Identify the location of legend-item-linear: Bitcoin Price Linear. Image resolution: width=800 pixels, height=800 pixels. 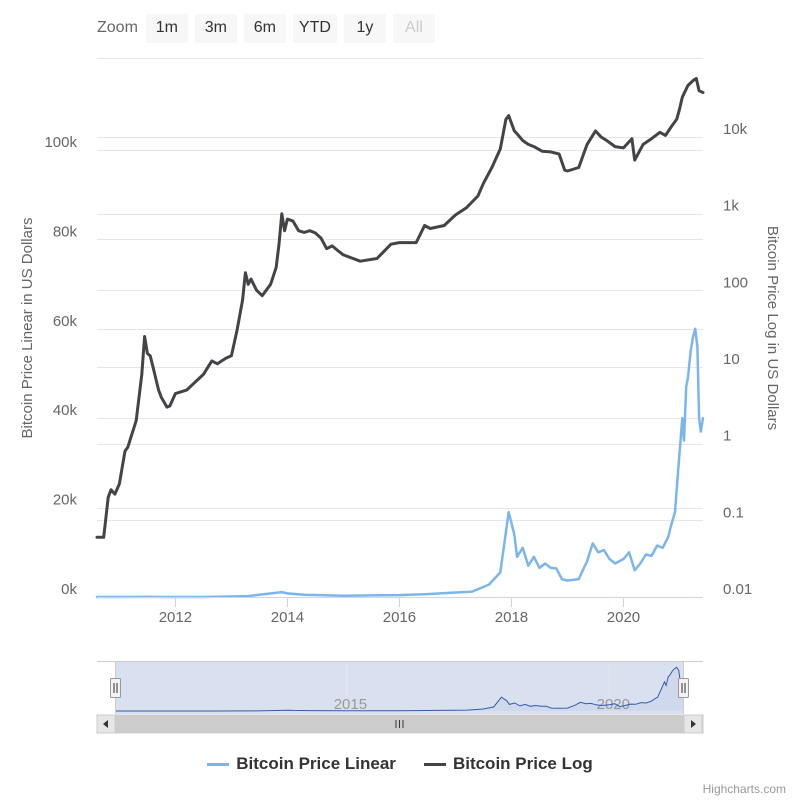
(301, 764).